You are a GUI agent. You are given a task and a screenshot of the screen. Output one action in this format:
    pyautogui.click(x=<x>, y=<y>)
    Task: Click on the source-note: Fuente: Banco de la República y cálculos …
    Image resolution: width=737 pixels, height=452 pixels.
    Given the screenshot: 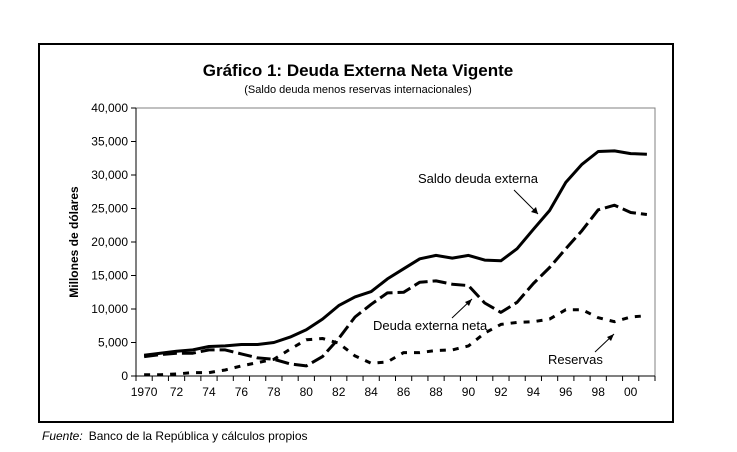 What is the action you would take?
    pyautogui.click(x=175, y=436)
    